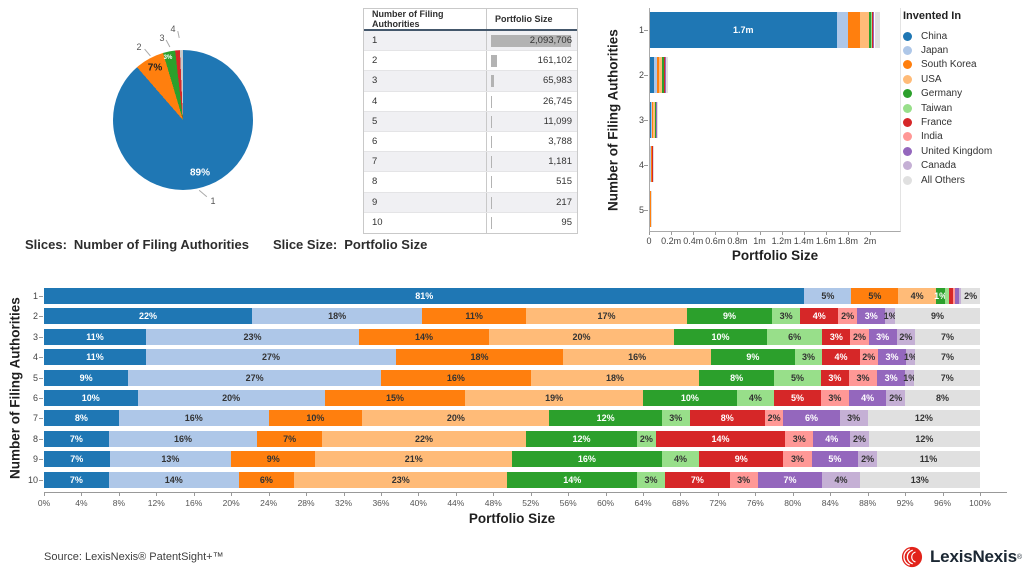  I want to click on legend-item: All Others, so click(962, 180).